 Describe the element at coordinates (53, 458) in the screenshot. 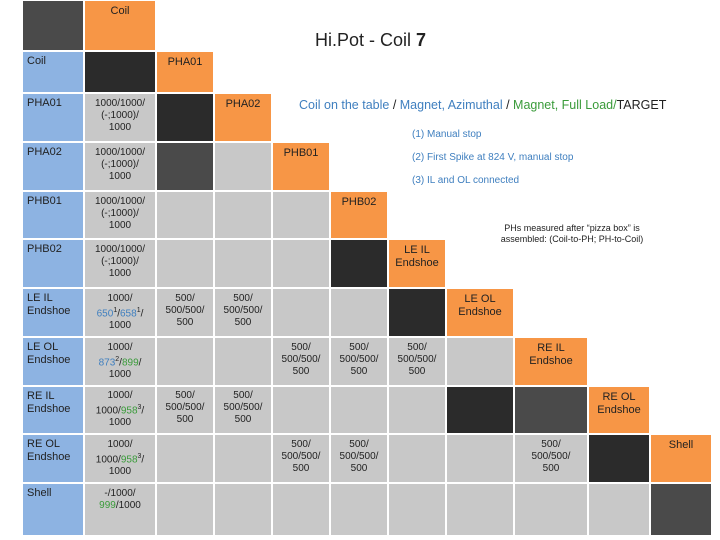

I see `row-label-re-ol: RE OL Endshoe` at that location.